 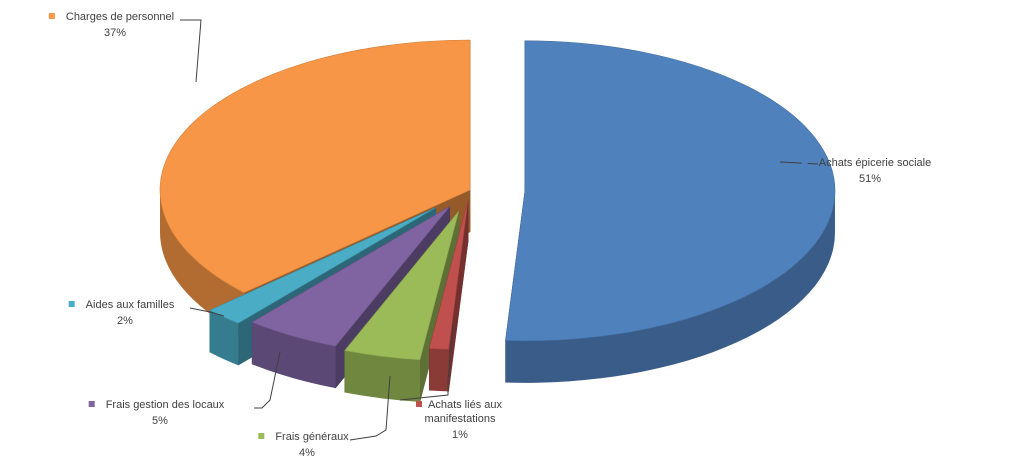 What do you see at coordinates (267, 380) in the screenshot?
I see `leader-frais-gestion-des-locaux` at bounding box center [267, 380].